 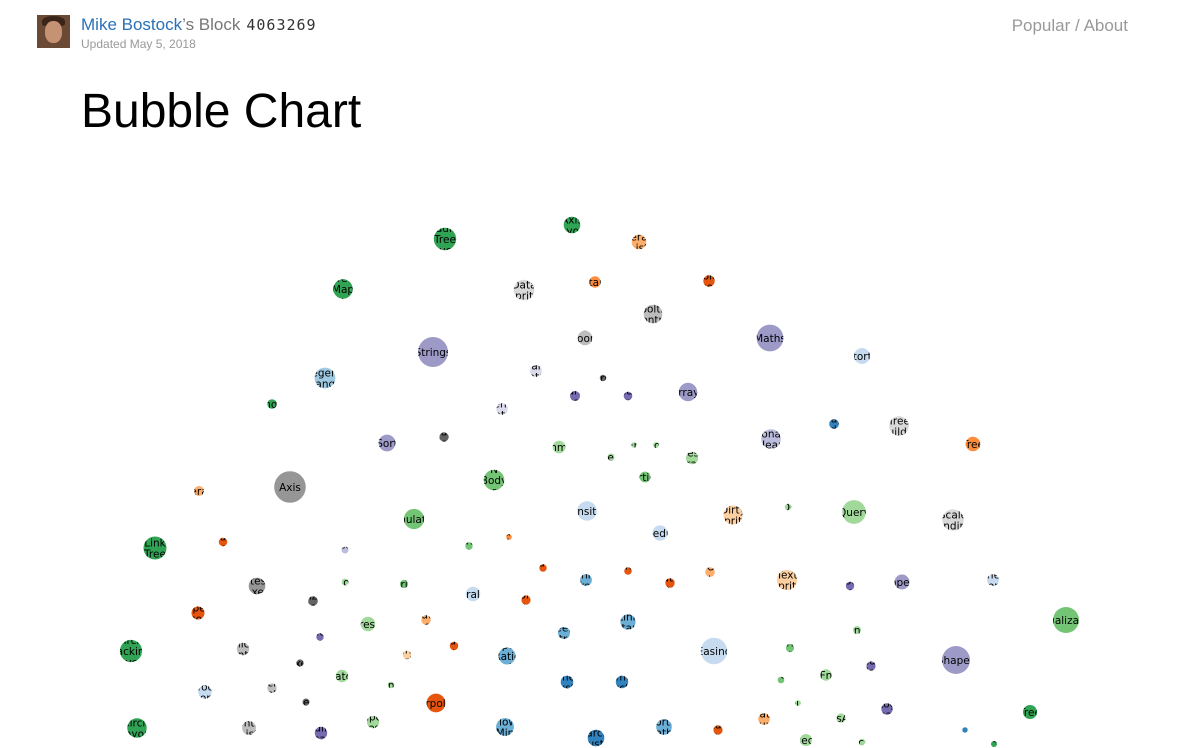 I want to click on bubble-log-scale: Log Scale, so click(x=887, y=710).